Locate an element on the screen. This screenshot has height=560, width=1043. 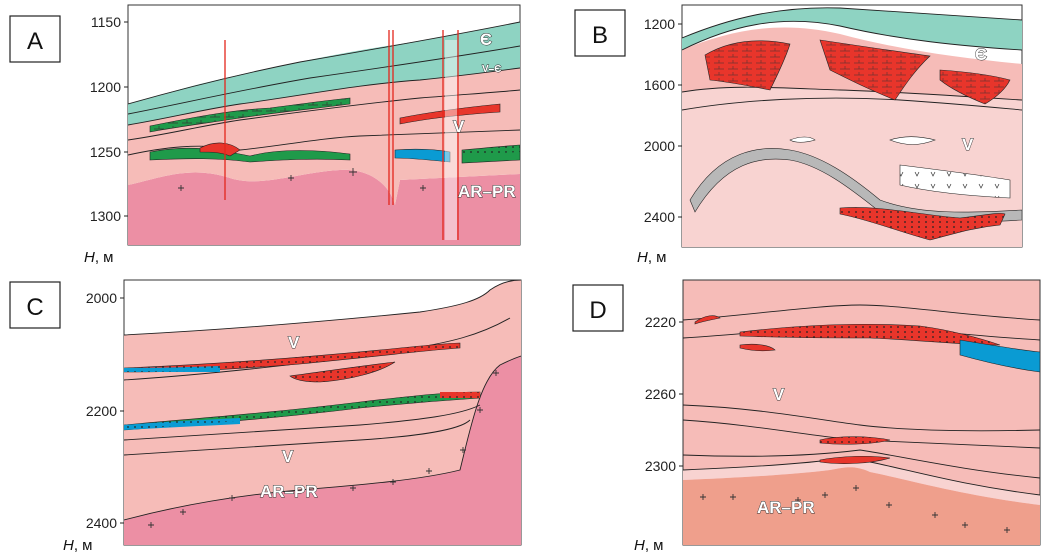
panel-d-tick-label: 2260 is located at coordinates (660, 394).